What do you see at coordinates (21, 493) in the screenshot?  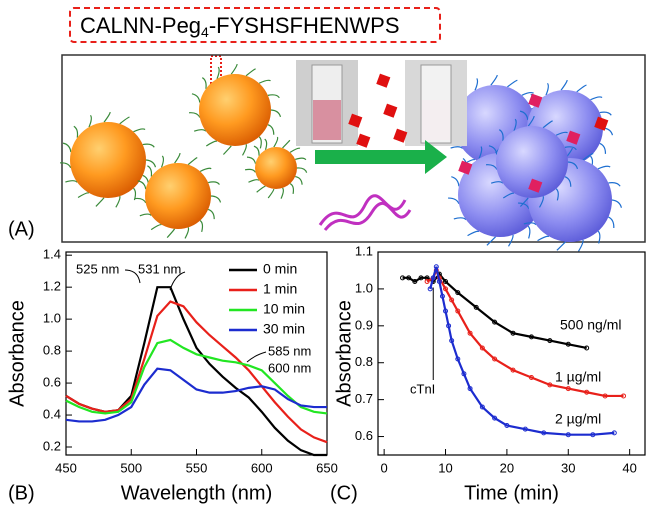 I see `panel-label: (B)` at bounding box center [21, 493].